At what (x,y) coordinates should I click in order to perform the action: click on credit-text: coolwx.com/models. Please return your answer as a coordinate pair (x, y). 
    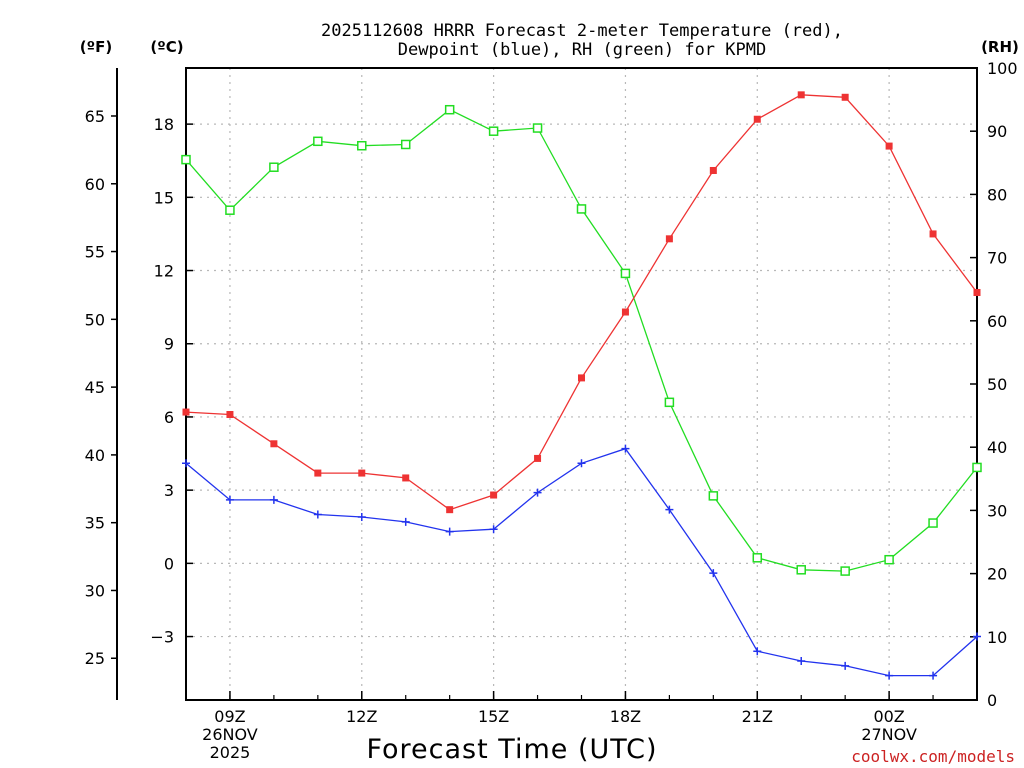
    Looking at the image, I should click on (933, 756).